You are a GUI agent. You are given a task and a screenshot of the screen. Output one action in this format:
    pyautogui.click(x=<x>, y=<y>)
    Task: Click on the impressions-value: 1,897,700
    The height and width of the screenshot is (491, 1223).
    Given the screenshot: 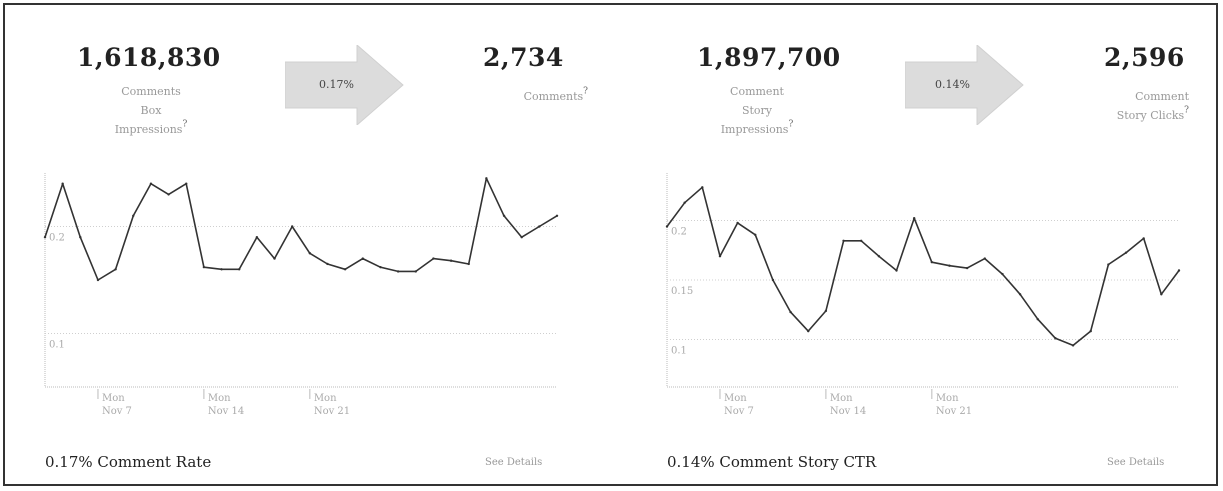 What is the action you would take?
    pyautogui.click(x=769, y=57)
    